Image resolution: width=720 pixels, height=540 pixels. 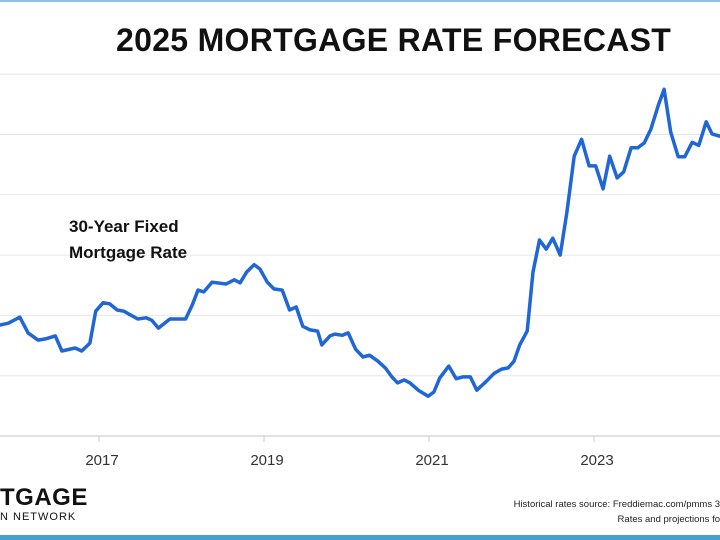 I want to click on series-annotation: 30-Year Fixed Mortgage Rate, so click(x=128, y=240).